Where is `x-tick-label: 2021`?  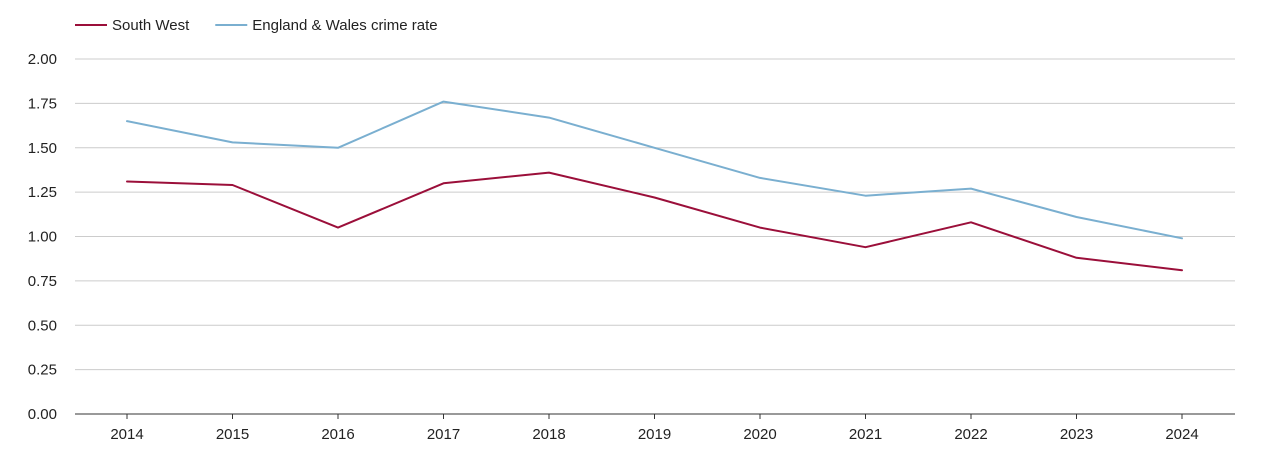 x-tick-label: 2021 is located at coordinates (865, 434).